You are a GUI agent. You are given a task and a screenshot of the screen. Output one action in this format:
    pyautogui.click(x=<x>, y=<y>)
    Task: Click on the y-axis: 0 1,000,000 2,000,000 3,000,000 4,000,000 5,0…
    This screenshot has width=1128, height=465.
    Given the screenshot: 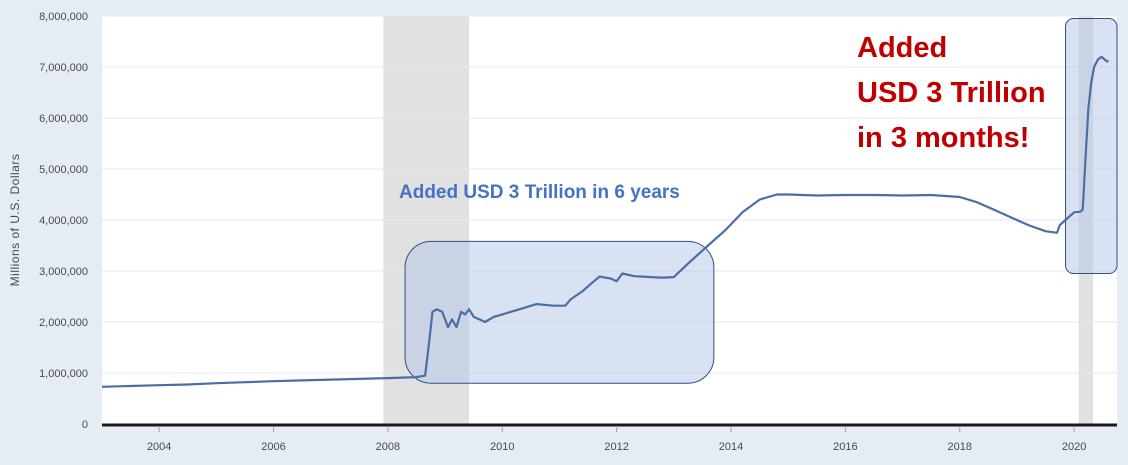 What is the action you would take?
    pyautogui.click(x=63, y=221)
    